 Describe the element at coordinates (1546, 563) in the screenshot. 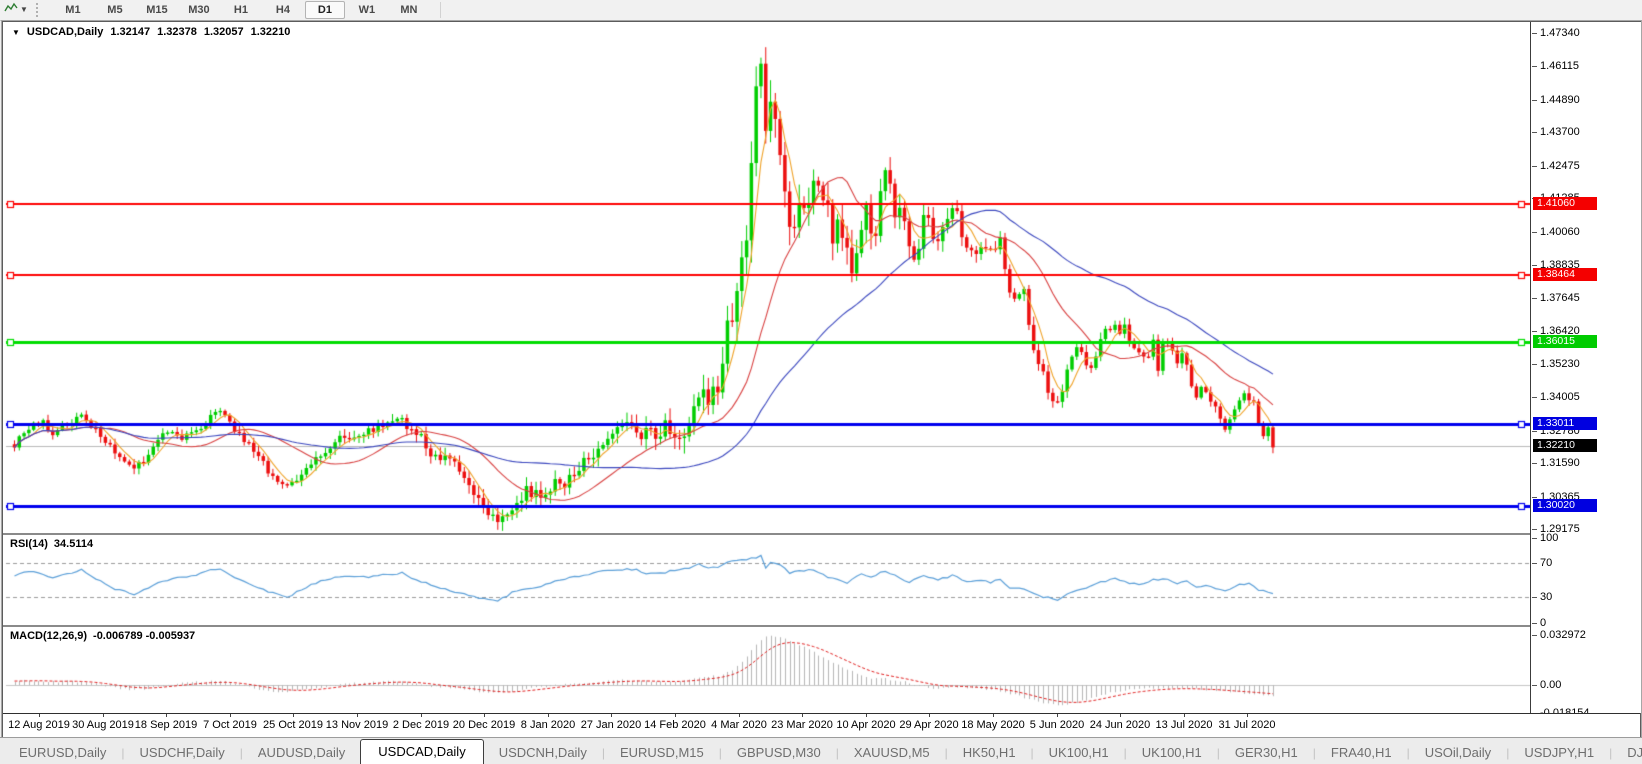

I see `rsi-tick-label: 70` at that location.